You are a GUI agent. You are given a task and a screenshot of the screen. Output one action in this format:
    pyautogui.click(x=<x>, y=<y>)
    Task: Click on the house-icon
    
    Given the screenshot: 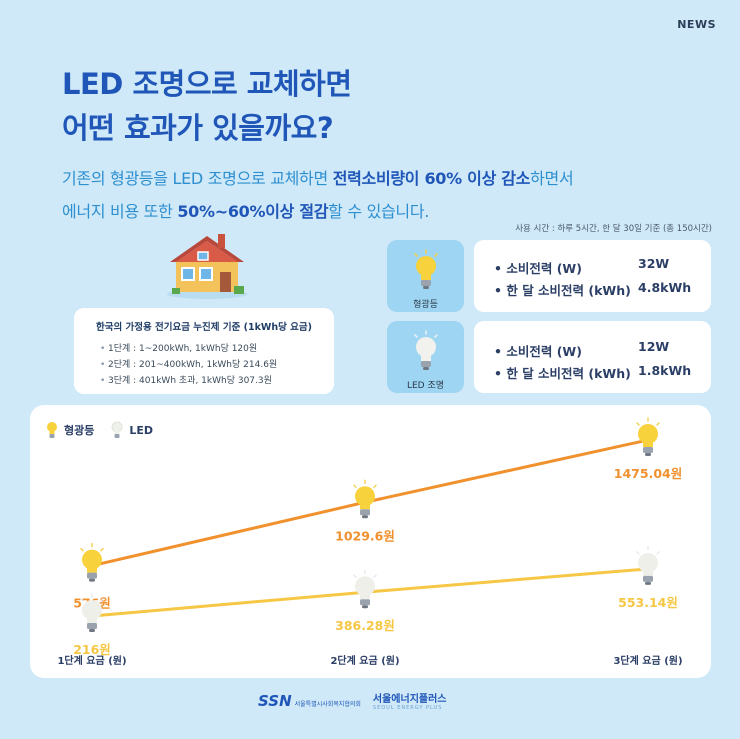 What is the action you would take?
    pyautogui.click(x=207, y=266)
    